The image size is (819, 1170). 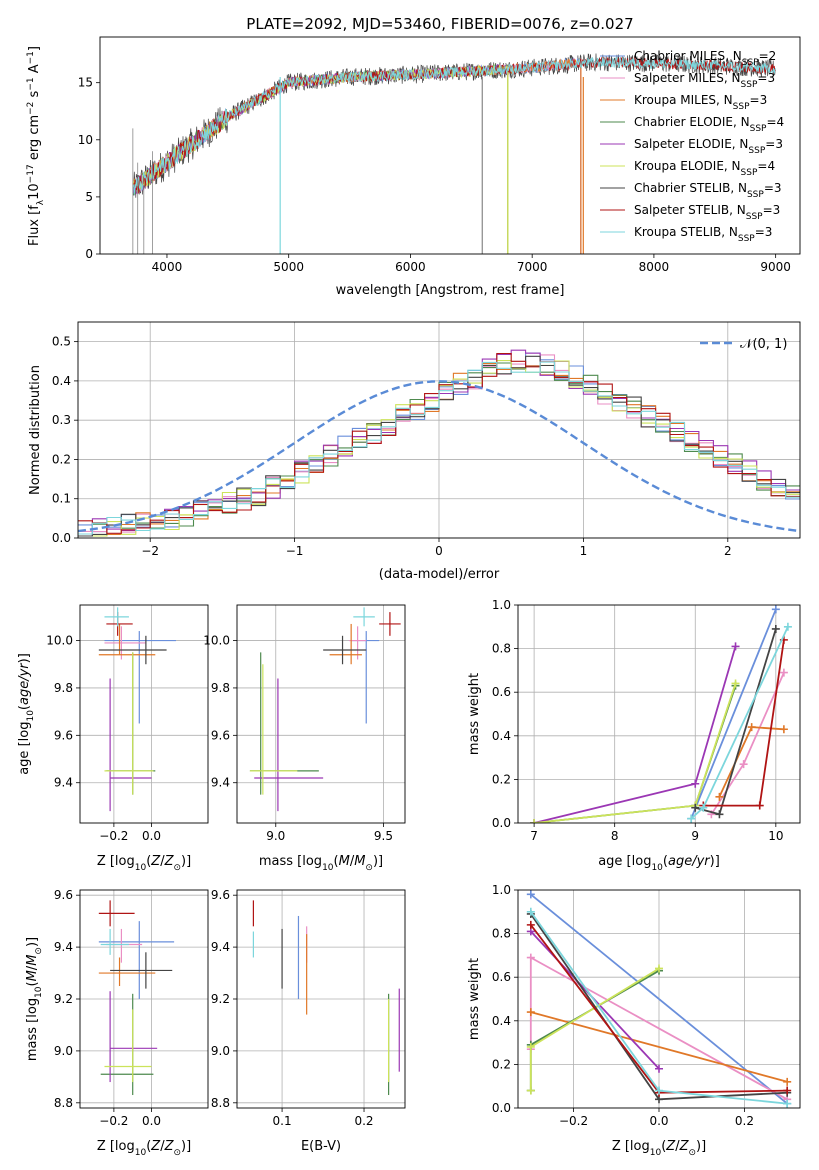 I want to click on y-axis-label: Flux [fλ10−17 erg cm−2 s−1 A−1], so click(x=36, y=146).